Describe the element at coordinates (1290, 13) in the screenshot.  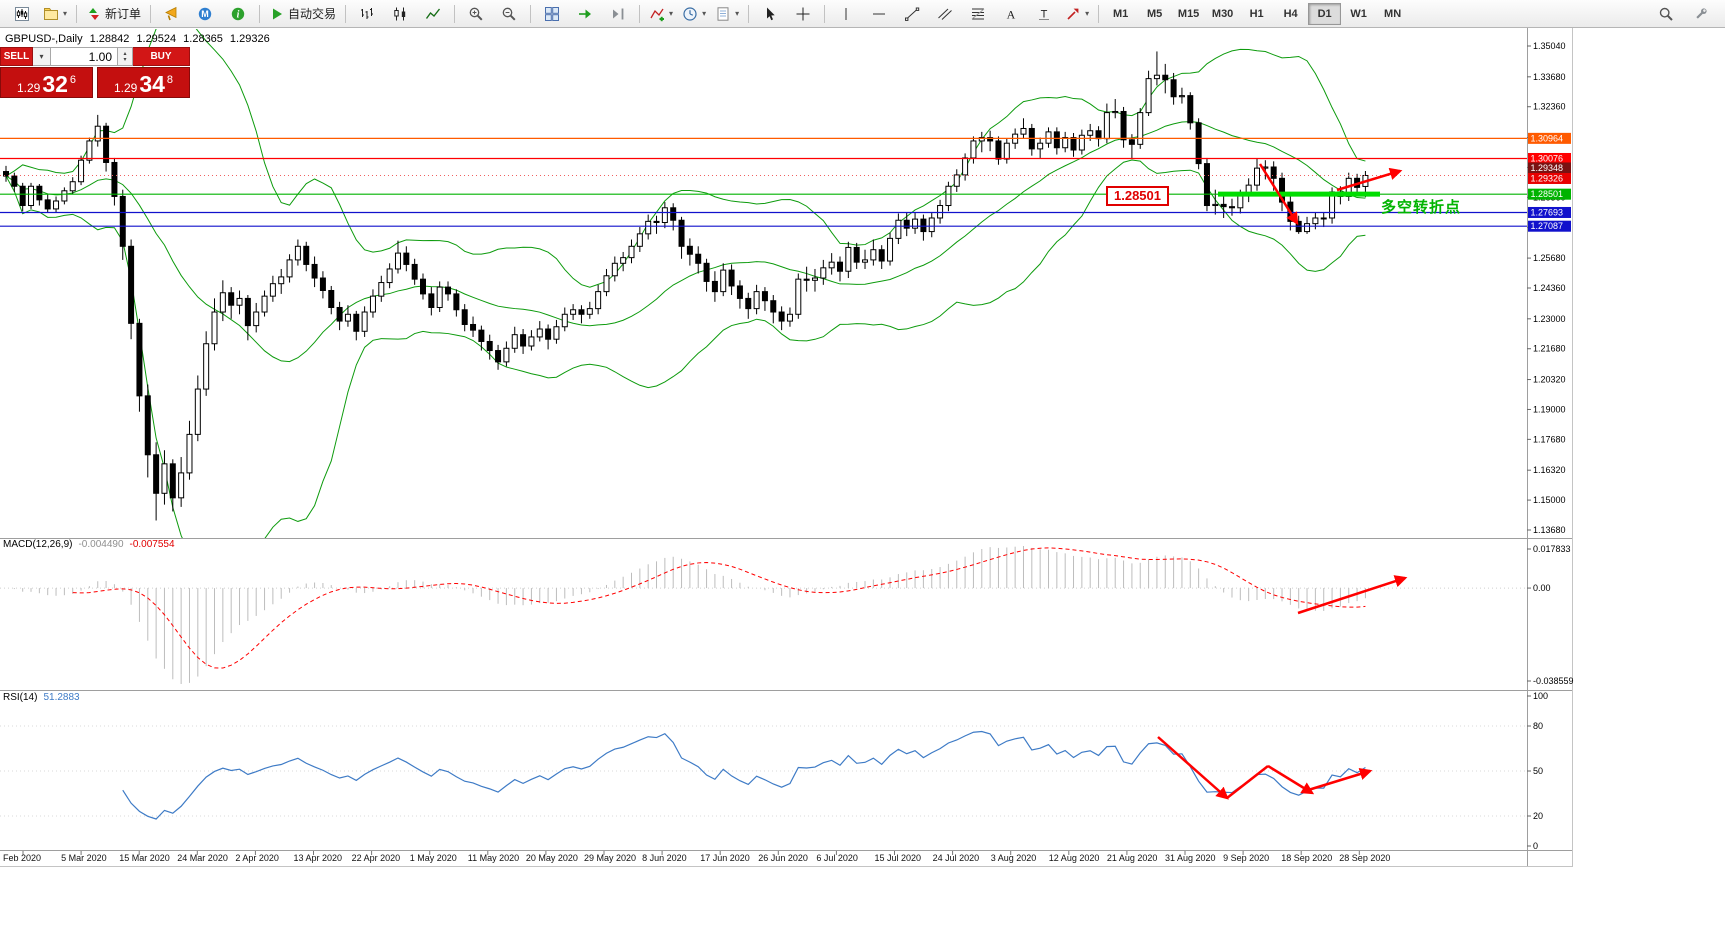
I see `timeframe-h4: H4` at that location.